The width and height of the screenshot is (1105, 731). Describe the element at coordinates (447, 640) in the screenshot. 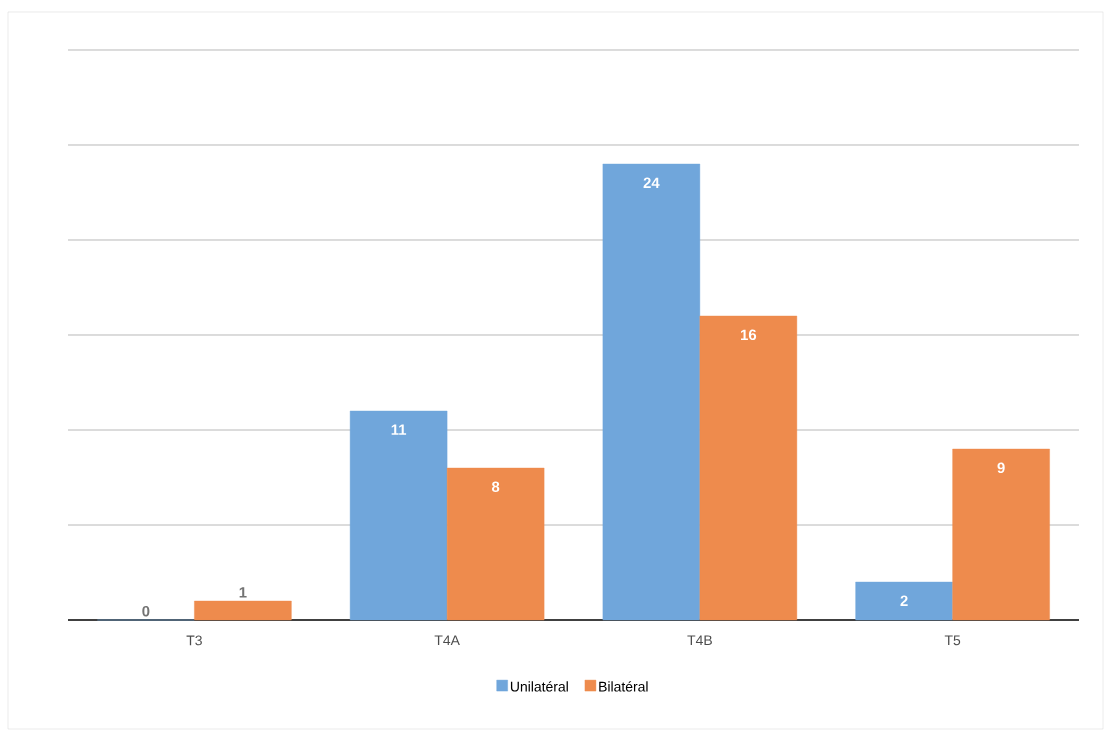

I see `x-tick-label: T4A` at that location.